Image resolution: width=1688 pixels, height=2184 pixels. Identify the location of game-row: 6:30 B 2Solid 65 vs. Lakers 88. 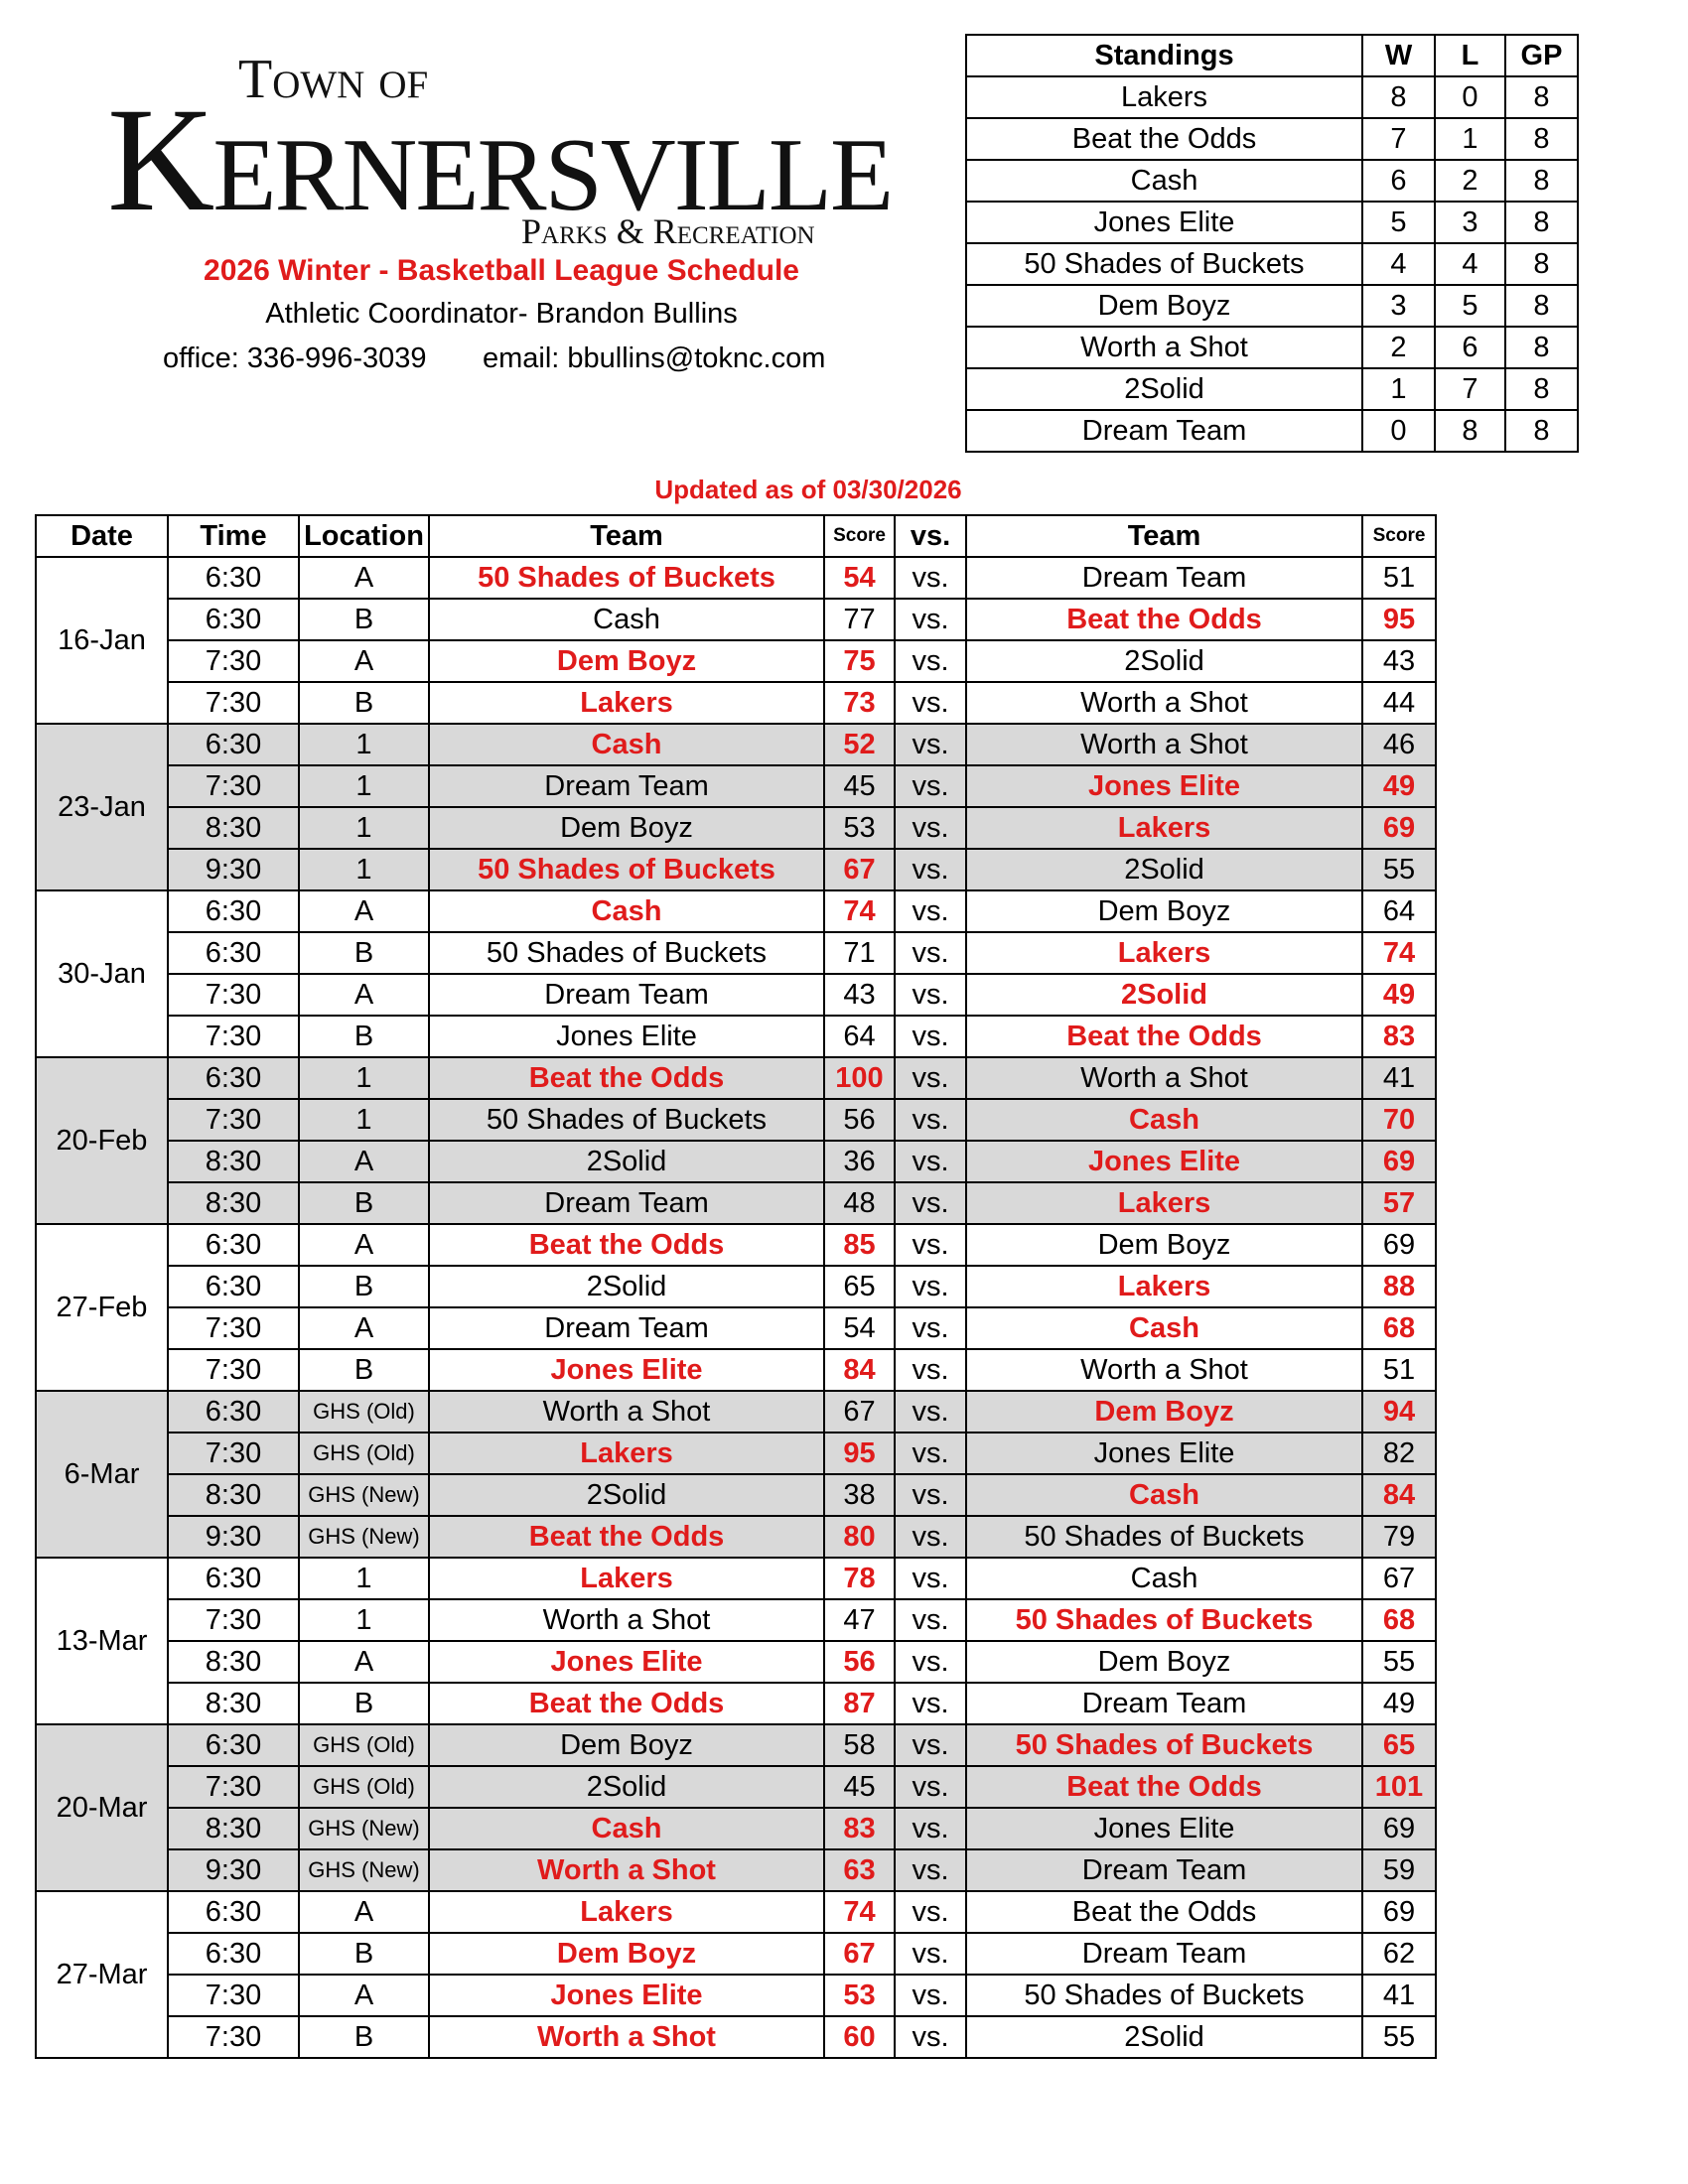
(736, 1286).